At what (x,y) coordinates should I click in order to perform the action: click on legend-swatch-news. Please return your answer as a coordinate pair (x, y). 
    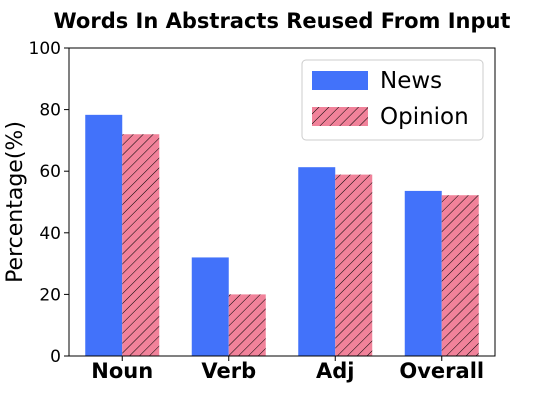
    Looking at the image, I should click on (340, 80).